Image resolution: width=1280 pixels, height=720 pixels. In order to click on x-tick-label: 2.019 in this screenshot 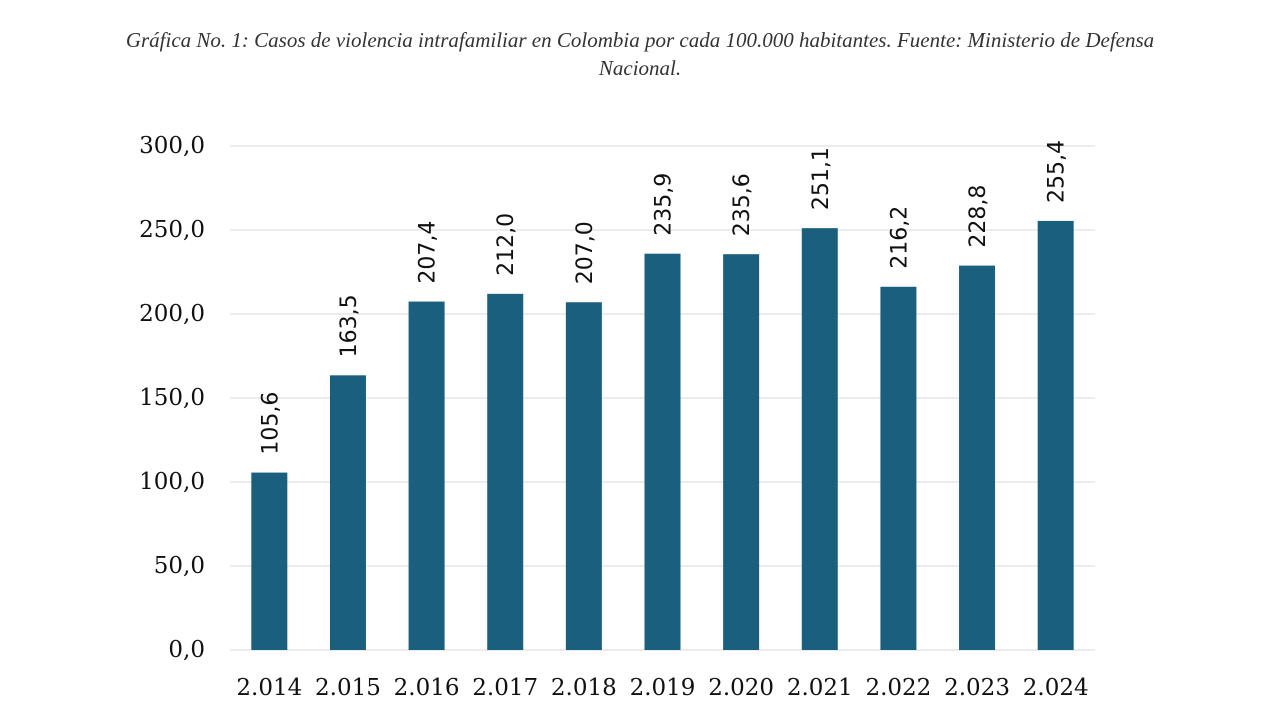, I will do `click(663, 688)`.